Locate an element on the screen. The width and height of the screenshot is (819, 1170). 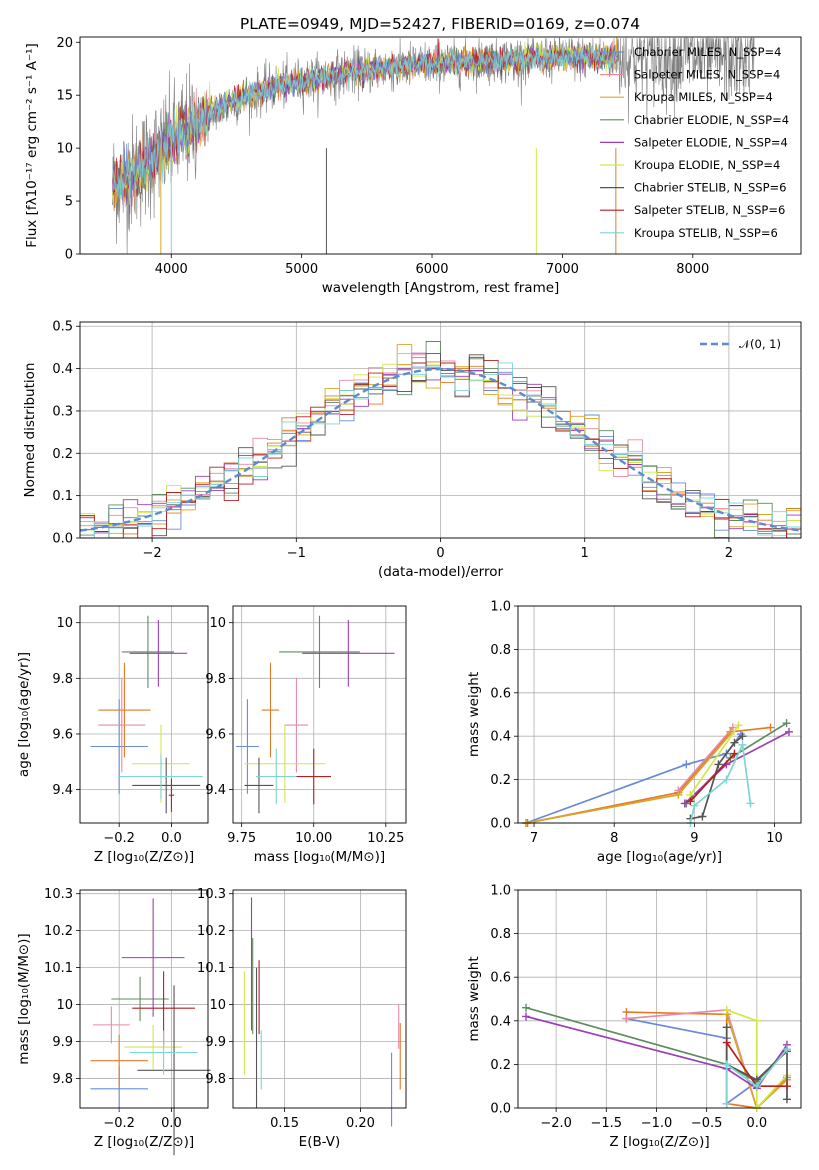
x-tick-label: 8 is located at coordinates (614, 838).